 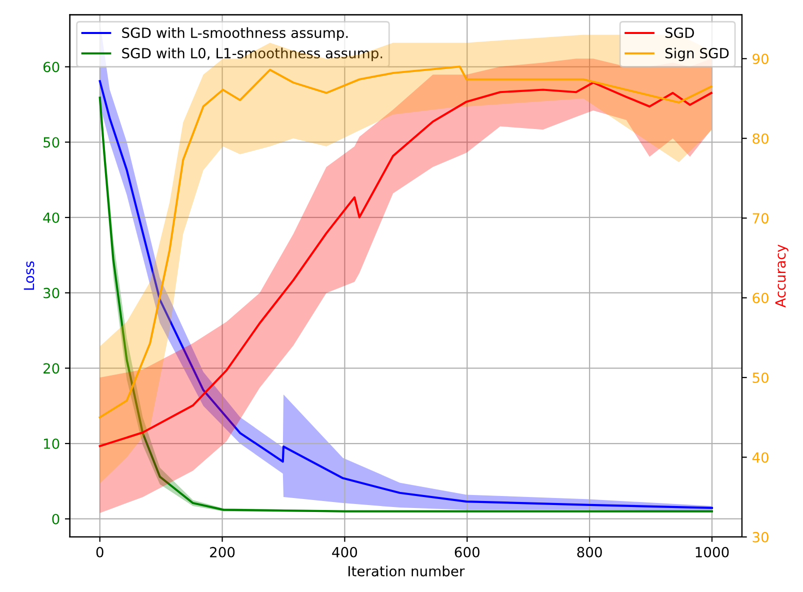 I want to click on y-tick-label: 30, so click(x=52, y=293).